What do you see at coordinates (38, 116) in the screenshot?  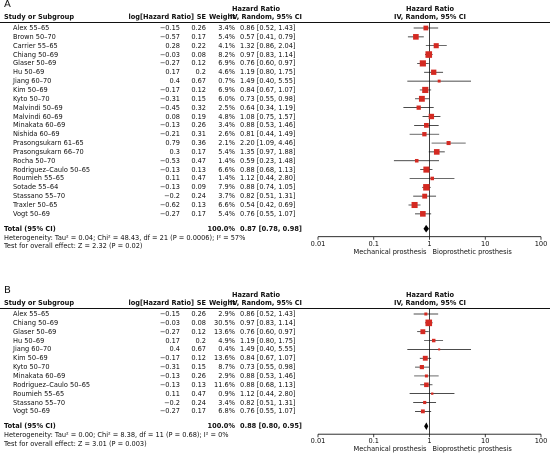 I see `study-name: Malvindi 60–69` at bounding box center [38, 116].